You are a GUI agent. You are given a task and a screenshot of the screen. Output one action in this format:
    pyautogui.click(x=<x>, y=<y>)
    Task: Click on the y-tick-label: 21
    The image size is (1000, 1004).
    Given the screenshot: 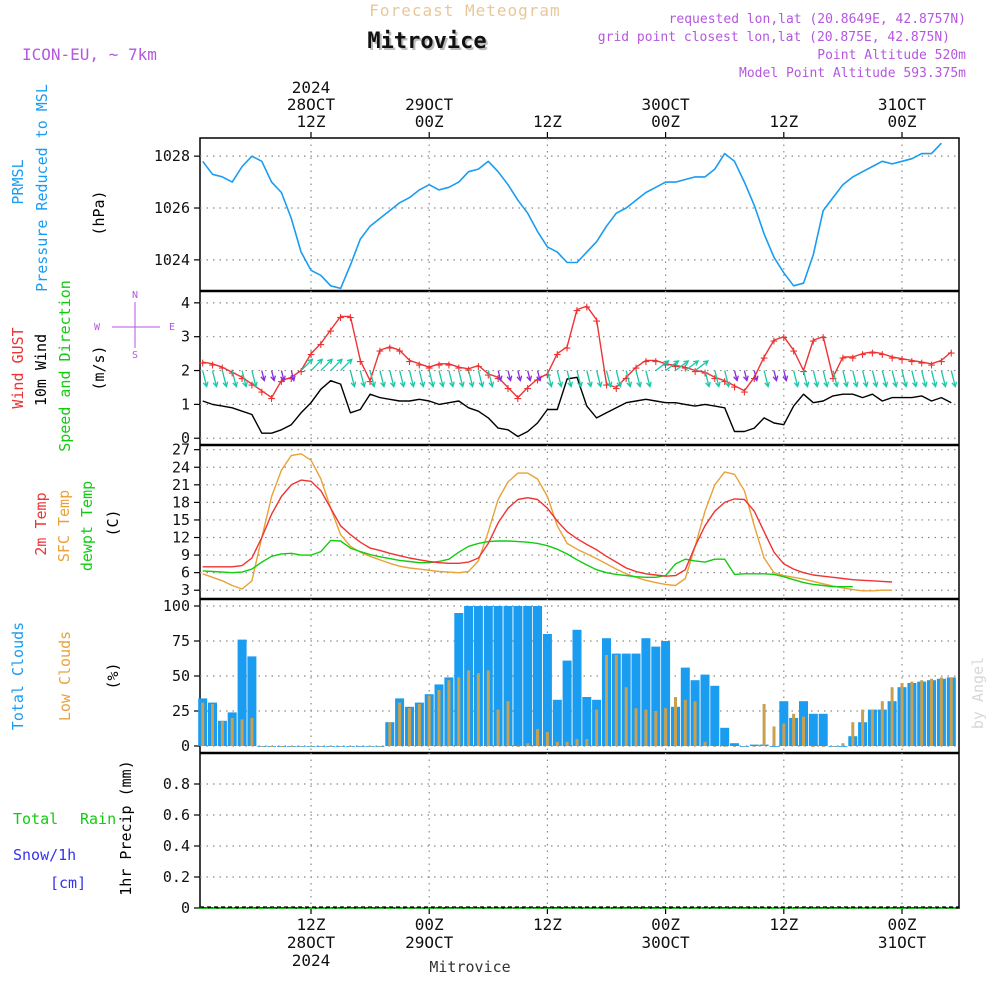 What is the action you would take?
    pyautogui.click(x=181, y=485)
    